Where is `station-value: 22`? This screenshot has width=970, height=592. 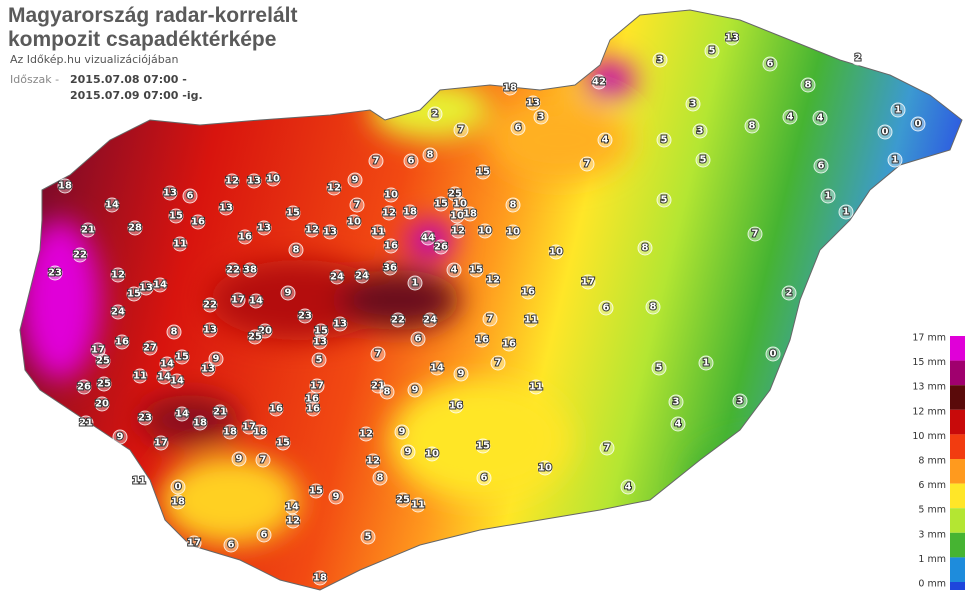
station-value: 22 is located at coordinates (233, 270).